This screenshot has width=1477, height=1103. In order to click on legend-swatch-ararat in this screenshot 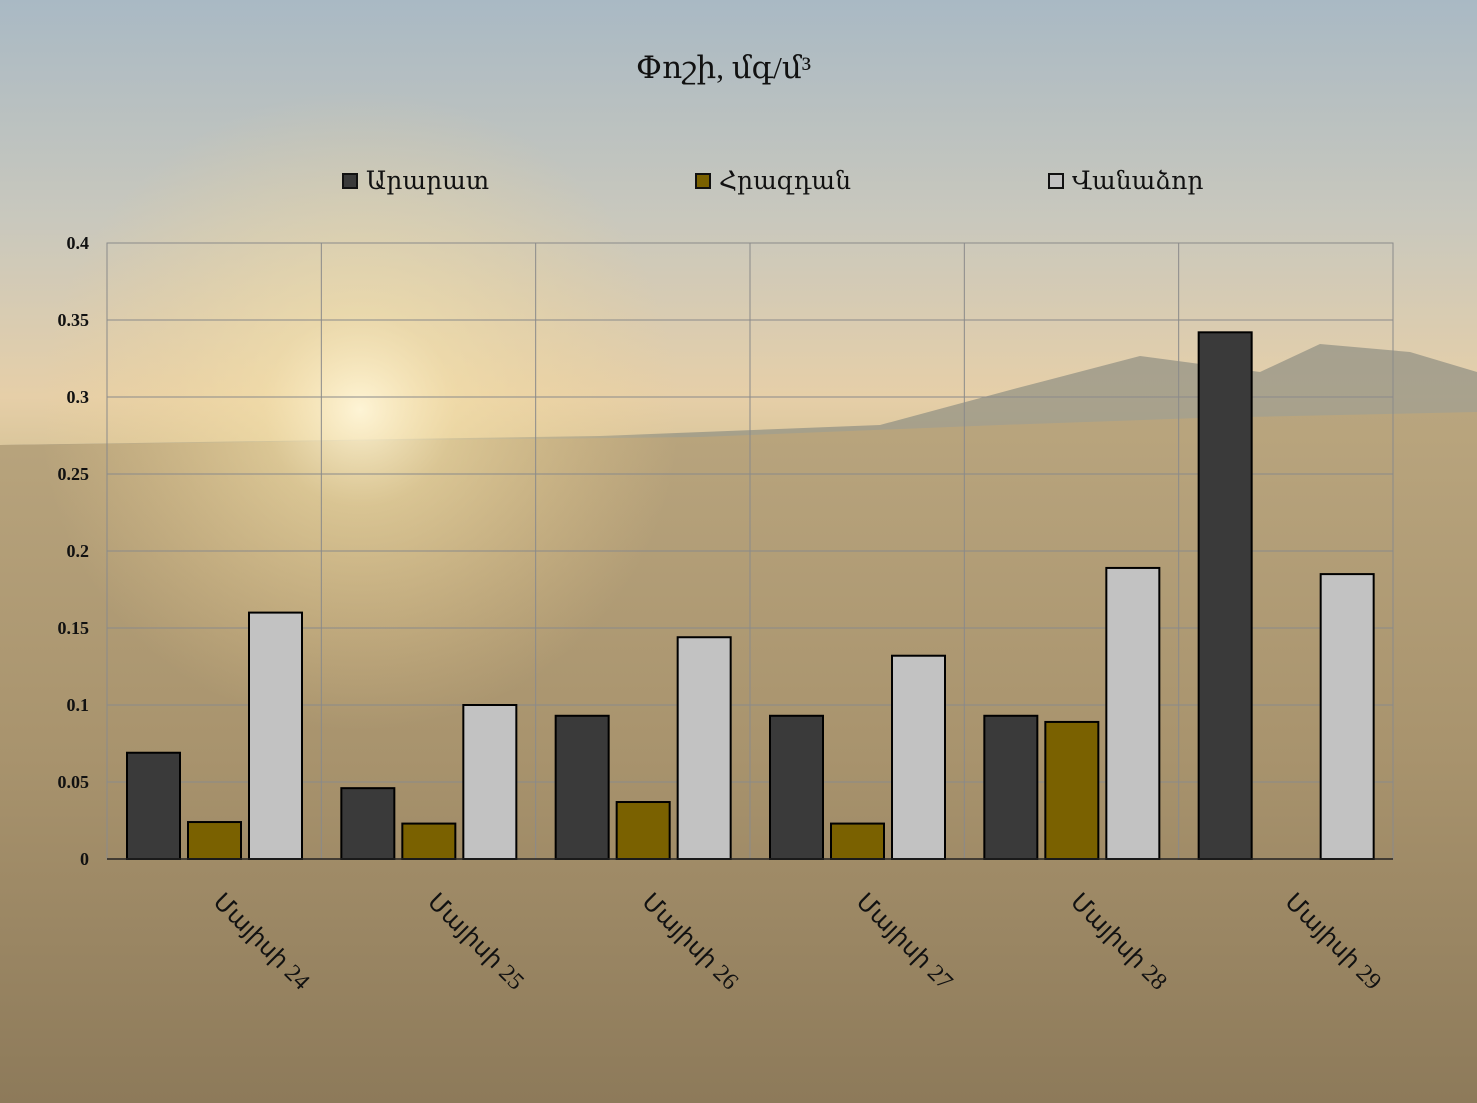, I will do `click(350, 181)`.